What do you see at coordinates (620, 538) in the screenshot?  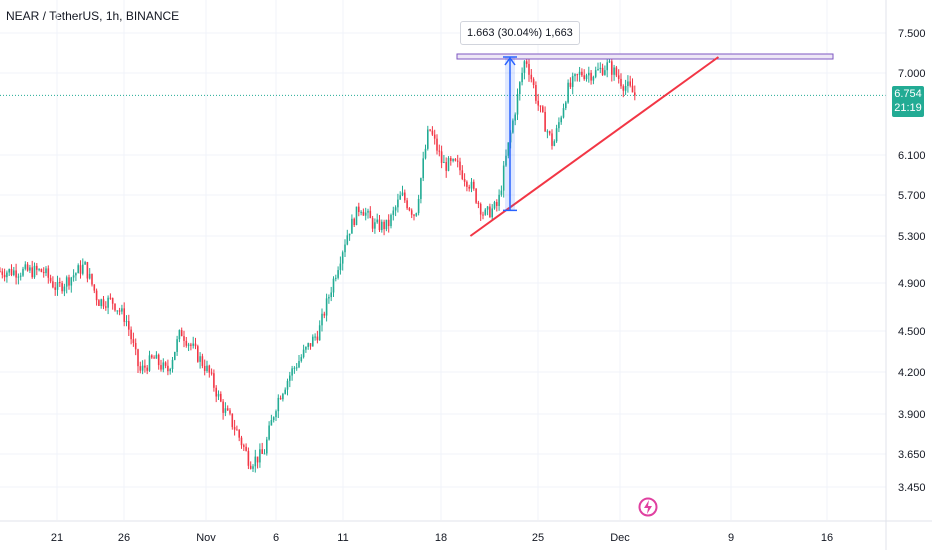 I see `time-tick-label: Dec` at bounding box center [620, 538].